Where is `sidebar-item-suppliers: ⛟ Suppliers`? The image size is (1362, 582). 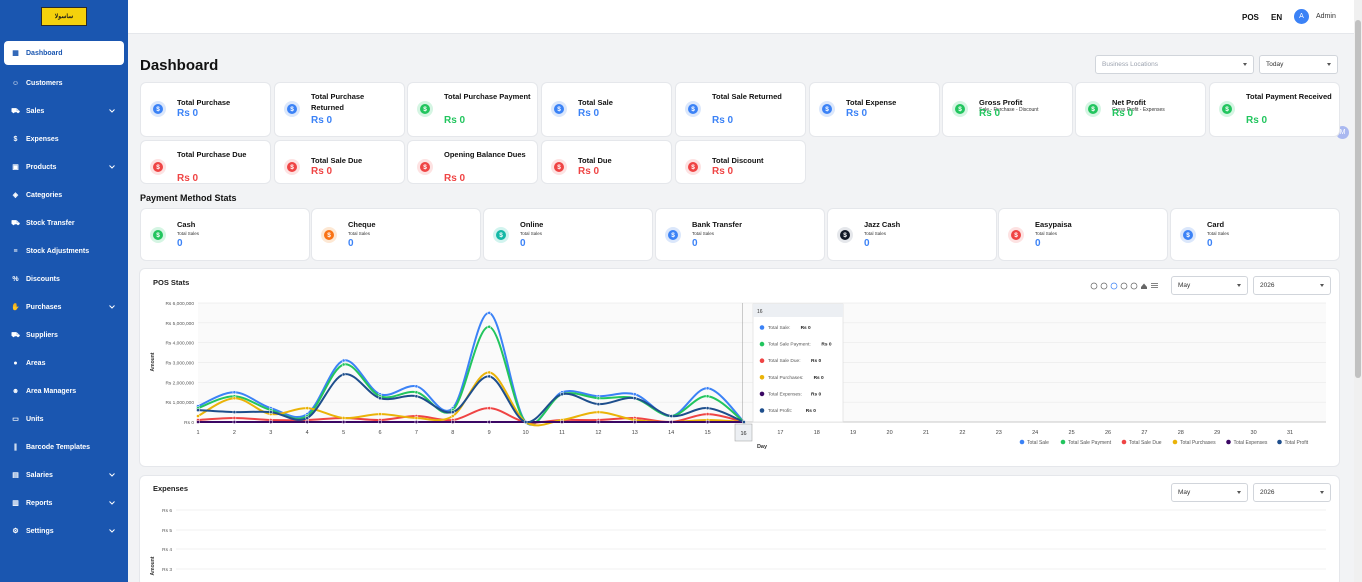
sidebar-item-suppliers: ⛟ Suppliers is located at coordinates (64, 335).